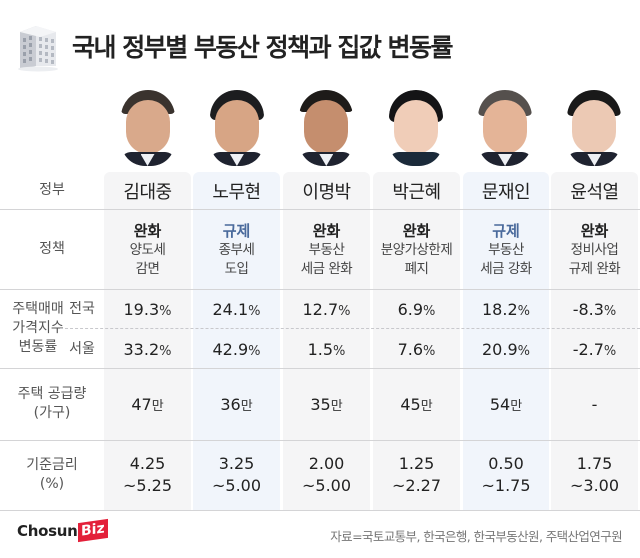 The height and width of the screenshot is (558, 640). What do you see at coordinates (147, 475) in the screenshot?
I see `rate-kim-daejung: 4.25 ~5.25` at bounding box center [147, 475].